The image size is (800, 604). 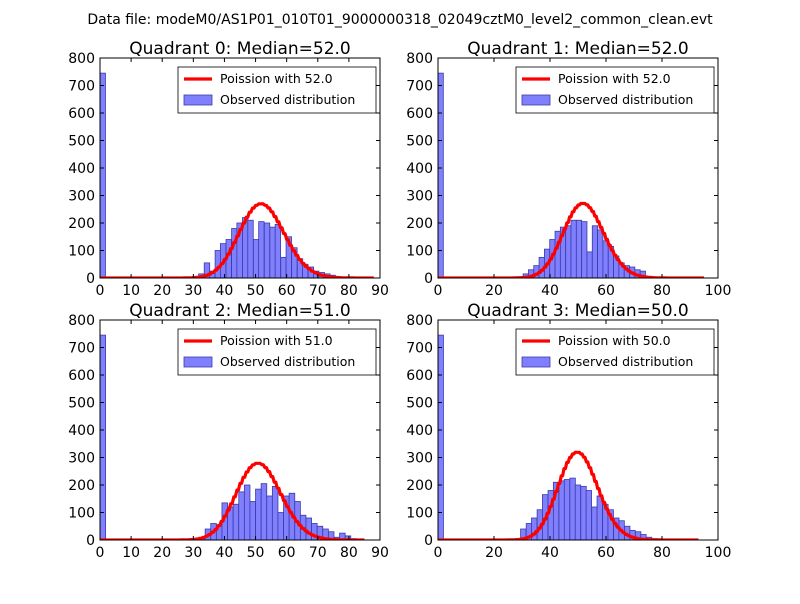 What do you see at coordinates (380, 553) in the screenshot?
I see `x-tick-label: 90` at bounding box center [380, 553].